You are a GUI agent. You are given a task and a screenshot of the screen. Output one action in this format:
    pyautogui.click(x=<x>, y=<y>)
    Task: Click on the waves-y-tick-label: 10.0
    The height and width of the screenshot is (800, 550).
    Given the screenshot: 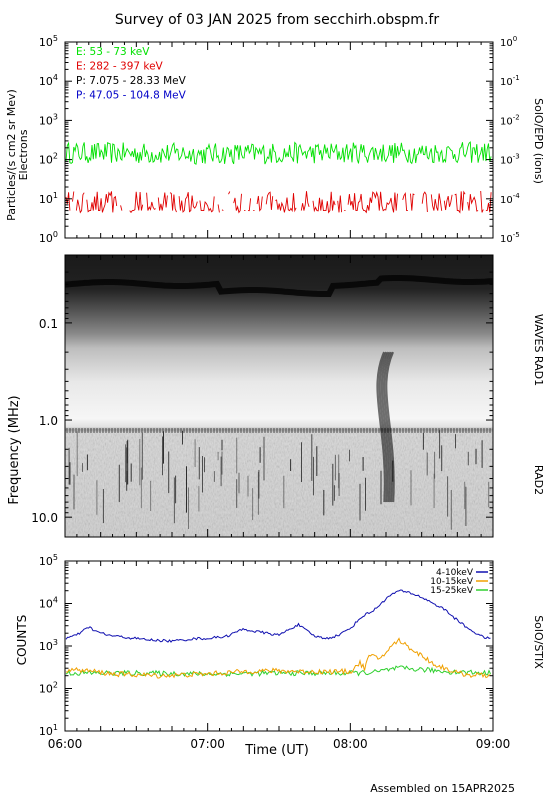 What is the action you would take?
    pyautogui.click(x=44, y=518)
    